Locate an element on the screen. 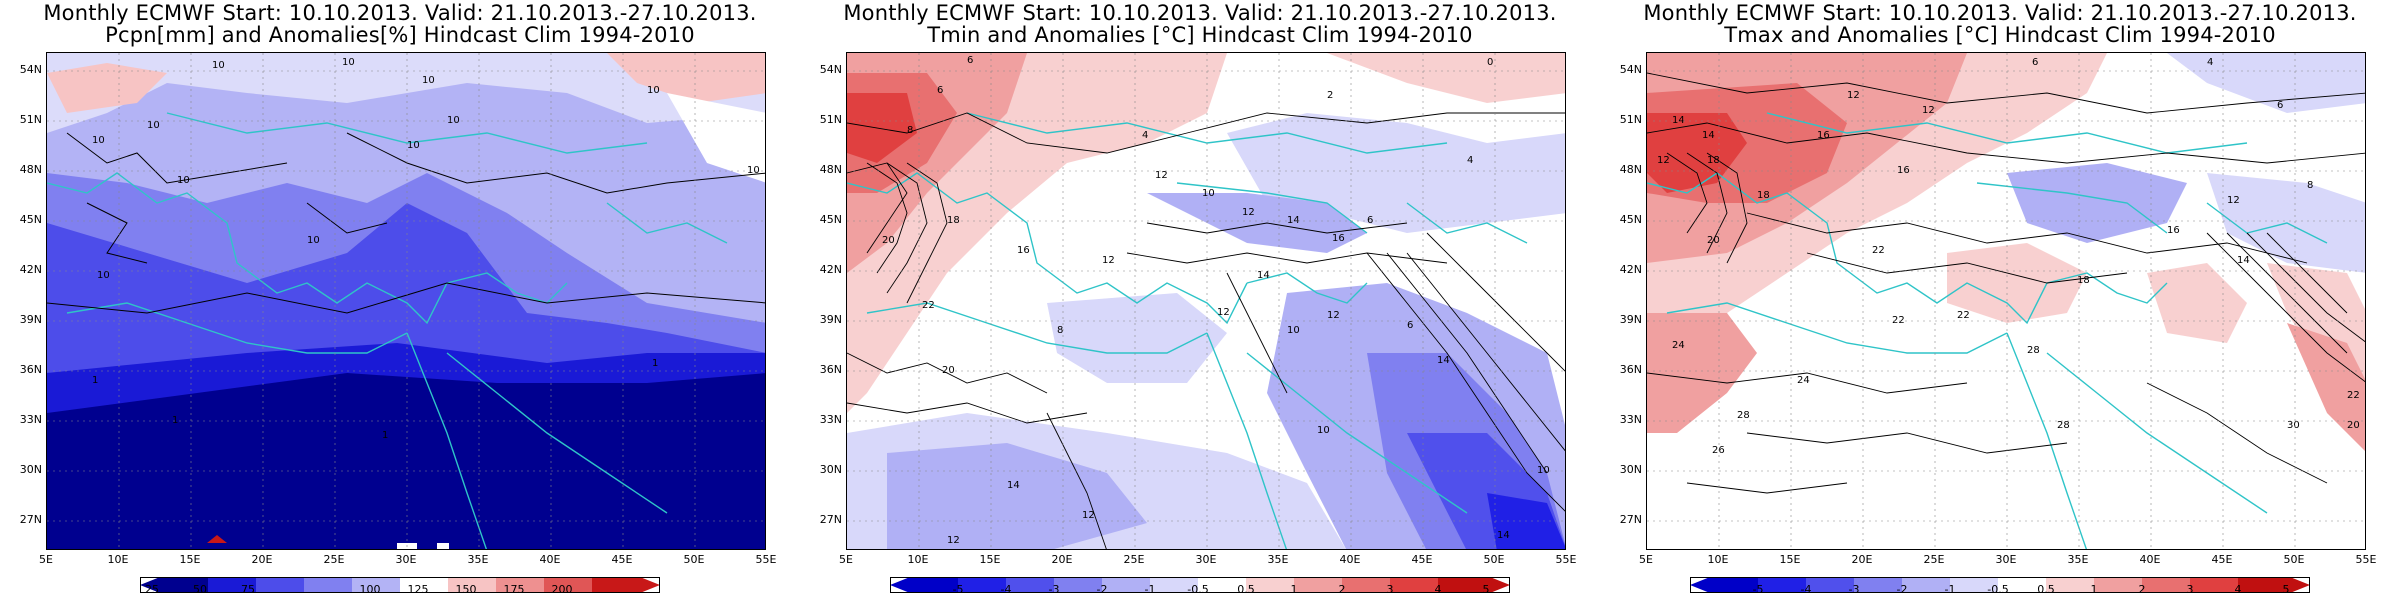  contour-label: 0 is located at coordinates (1490, 62).